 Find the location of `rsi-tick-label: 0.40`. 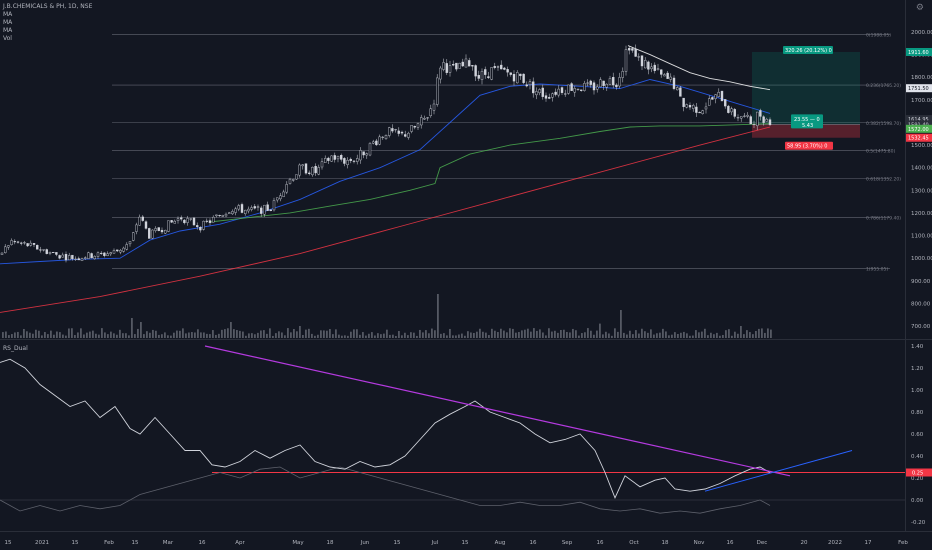

rsi-tick-label: 0.40 is located at coordinates (917, 457).